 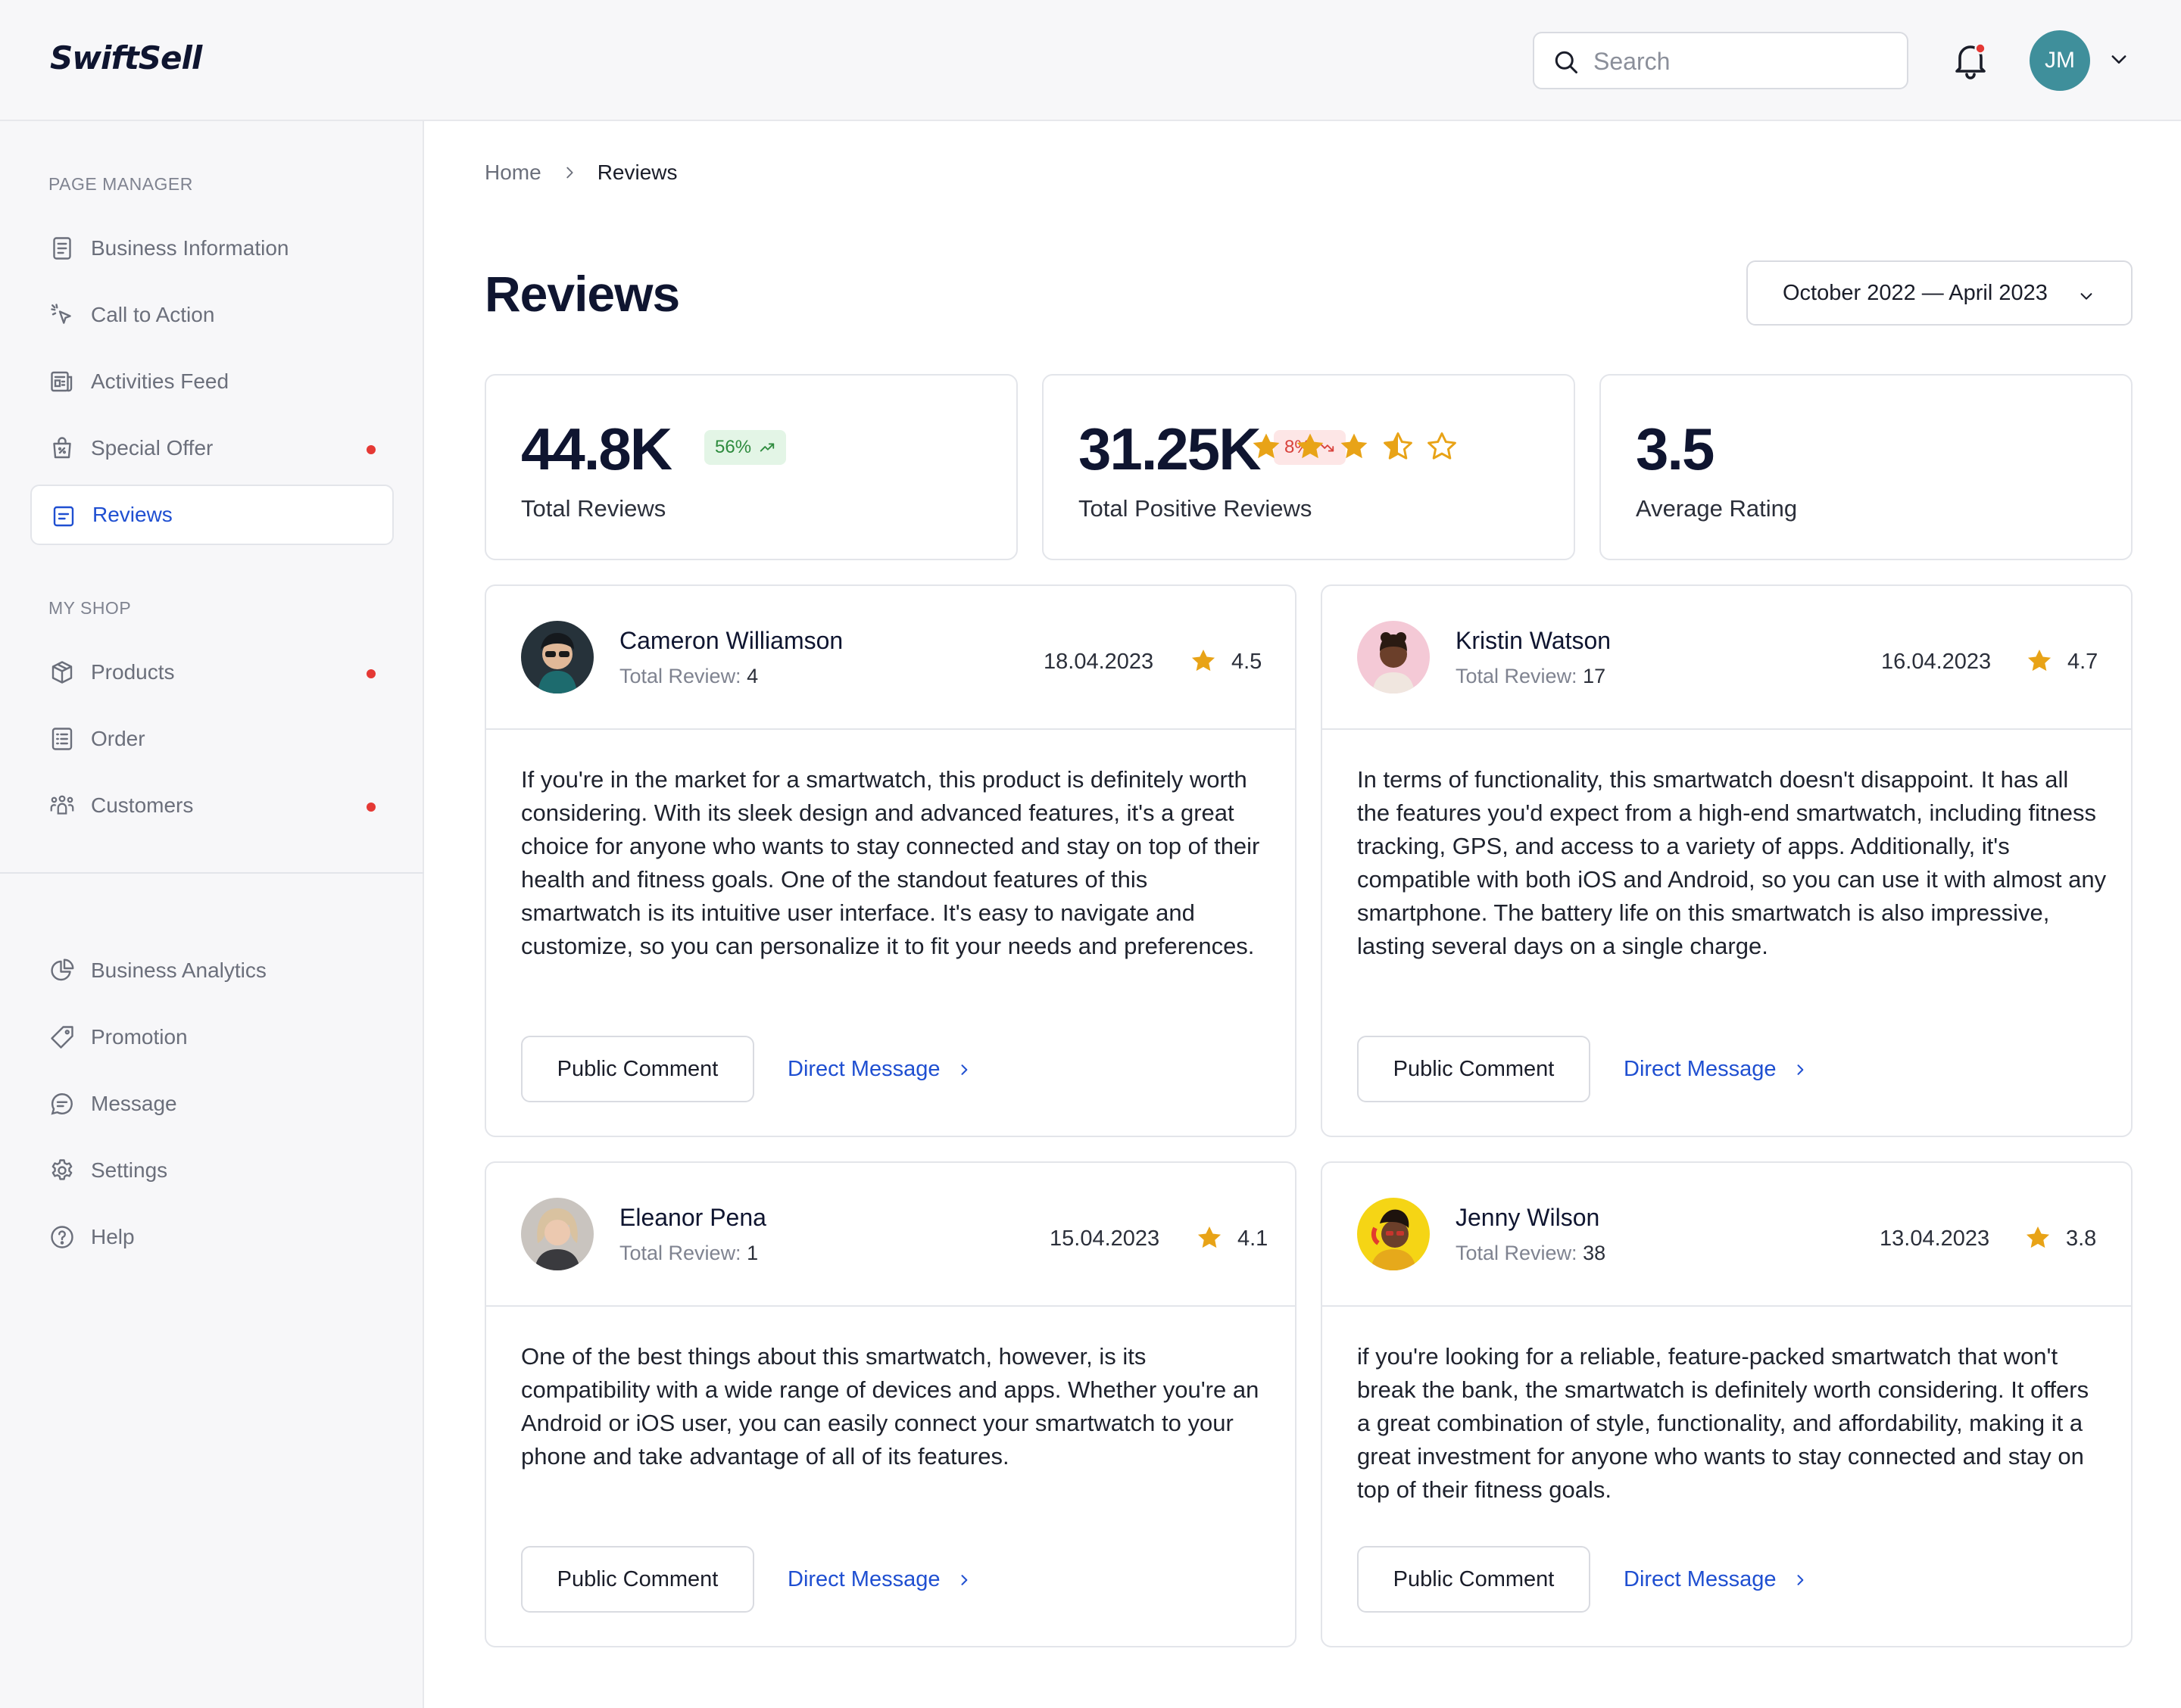 What do you see at coordinates (212, 1037) in the screenshot?
I see `sidebar-item-promotion: Promotion` at bounding box center [212, 1037].